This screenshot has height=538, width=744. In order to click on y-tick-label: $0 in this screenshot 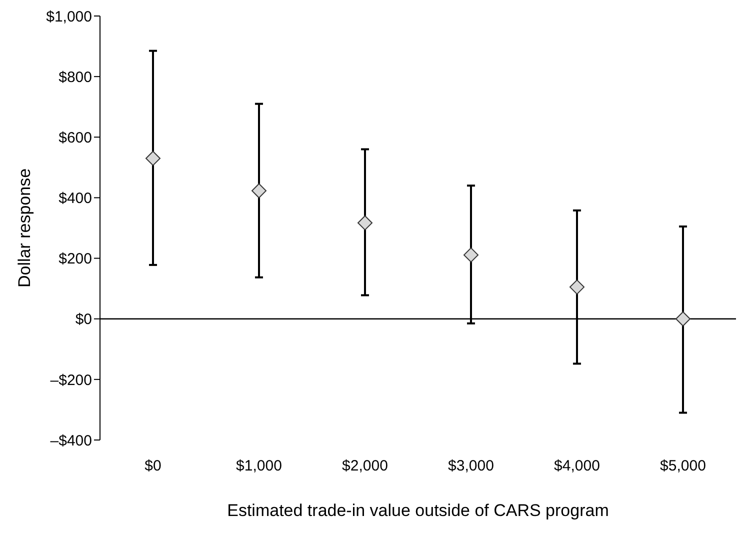, I will do `click(83, 319)`.